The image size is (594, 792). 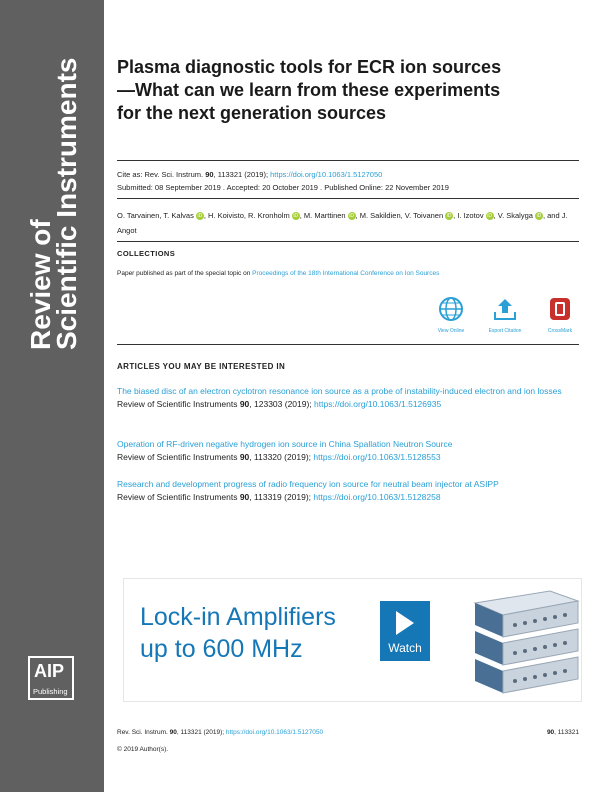 I want to click on crossmark-icon, so click(x=560, y=309).